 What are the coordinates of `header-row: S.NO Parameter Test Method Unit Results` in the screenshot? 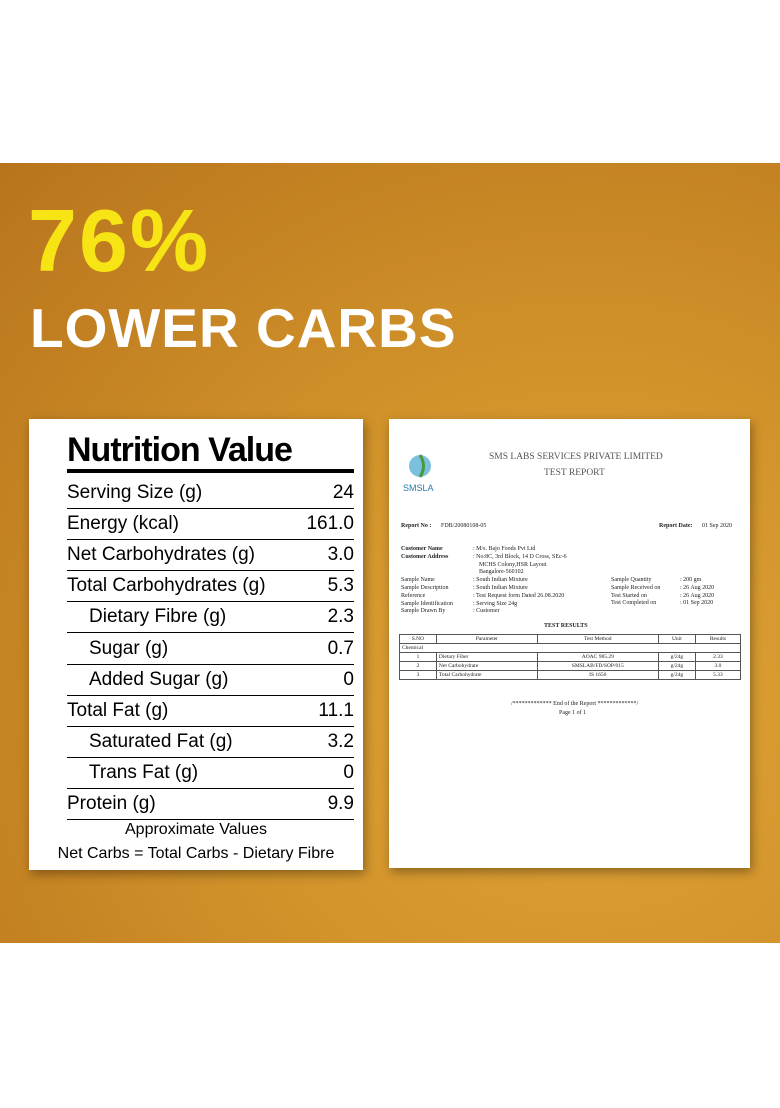 It's located at (570, 639).